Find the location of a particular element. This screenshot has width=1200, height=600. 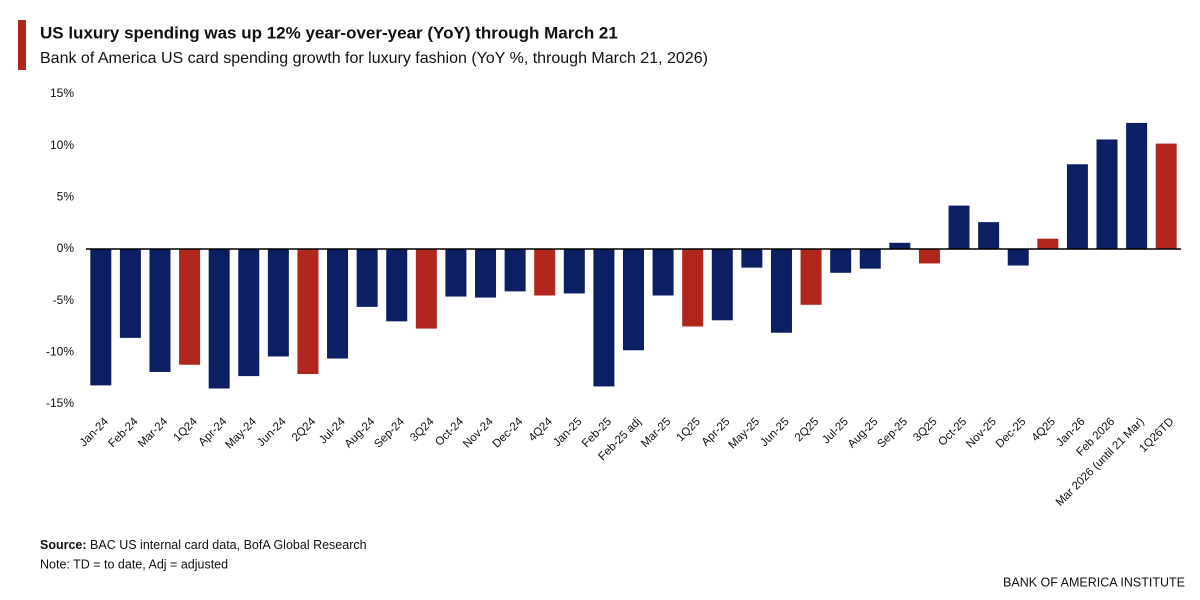

x-tick-label: Sep-24 is located at coordinates (389, 432).